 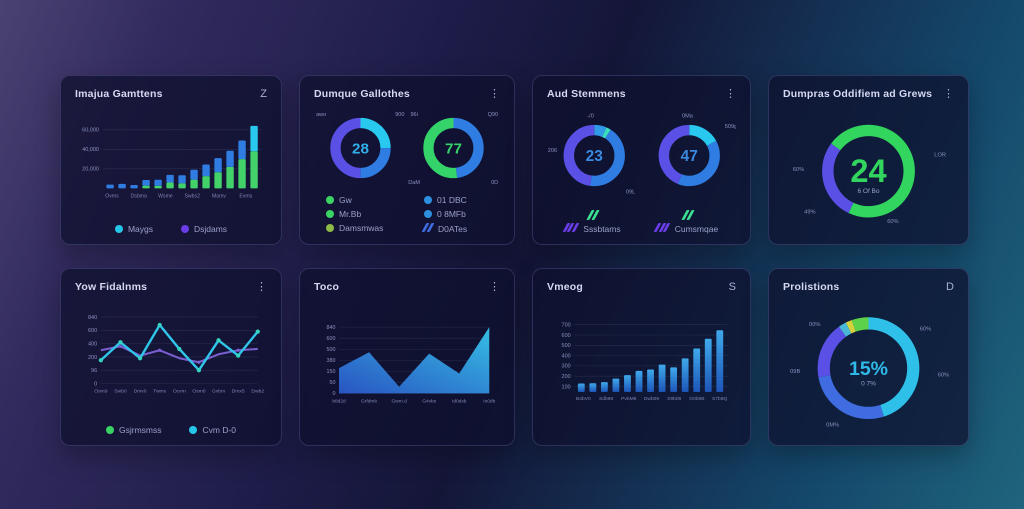 I want to click on card-title: Dumque Gallothes, so click(x=362, y=94).